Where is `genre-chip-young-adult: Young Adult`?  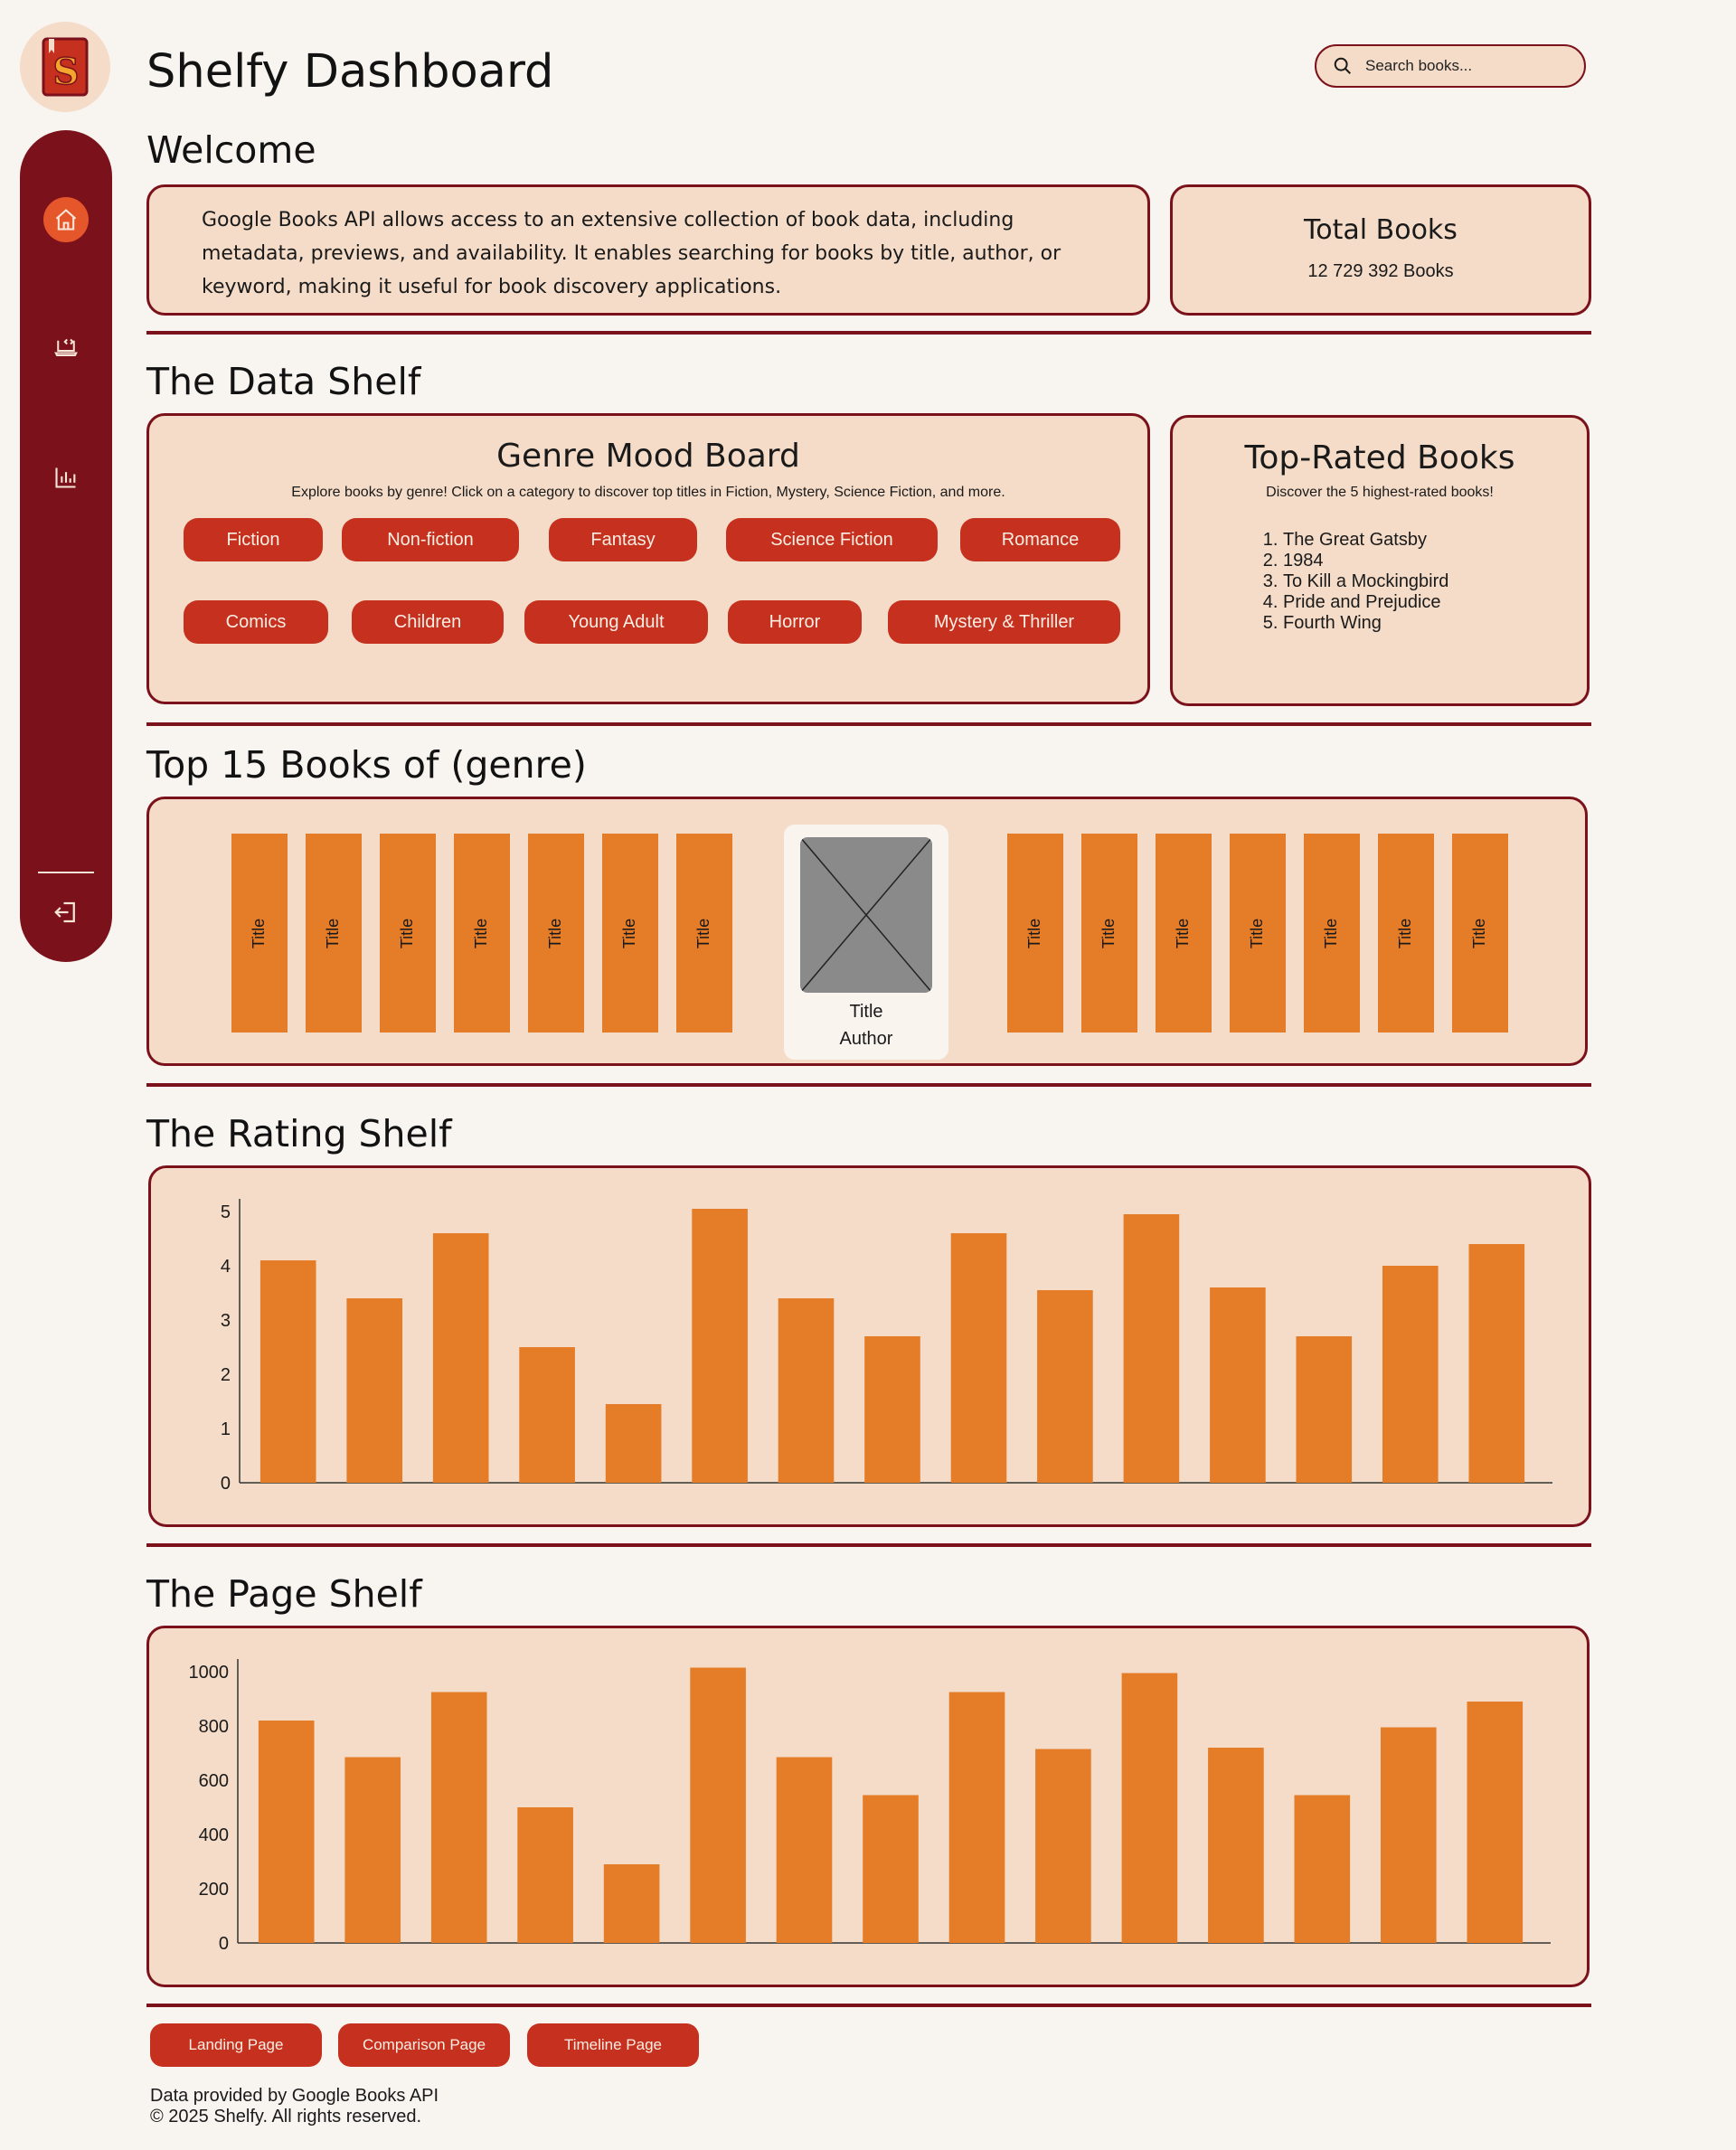 genre-chip-young-adult: Young Adult is located at coordinates (616, 622).